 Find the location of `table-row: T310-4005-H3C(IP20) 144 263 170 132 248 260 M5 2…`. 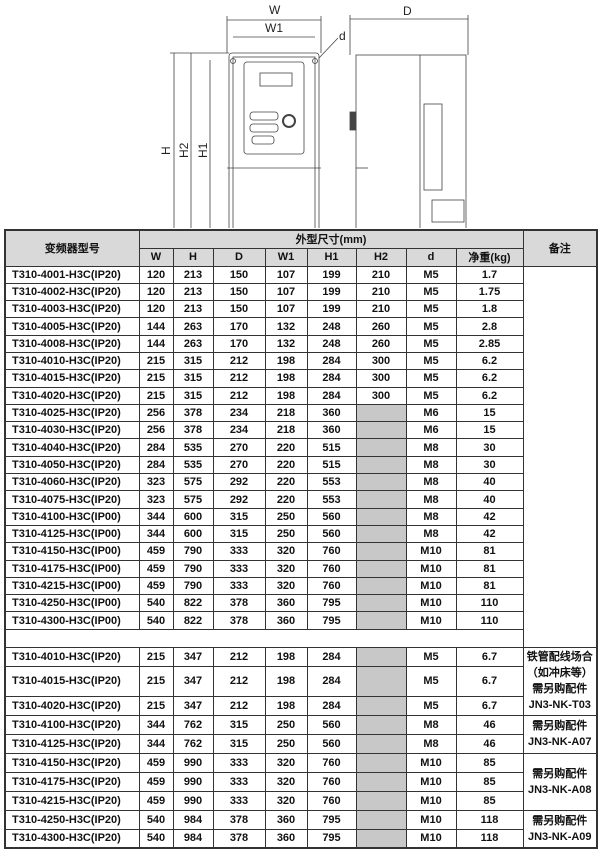

table-row: T310-4005-H3C(IP20) 144 263 170 132 248 260 M5 2… is located at coordinates (300, 326).